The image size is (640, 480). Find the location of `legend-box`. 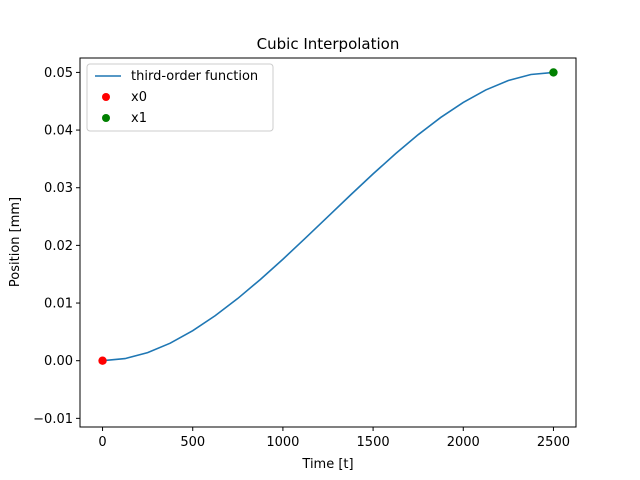

legend-box is located at coordinates (180, 97).